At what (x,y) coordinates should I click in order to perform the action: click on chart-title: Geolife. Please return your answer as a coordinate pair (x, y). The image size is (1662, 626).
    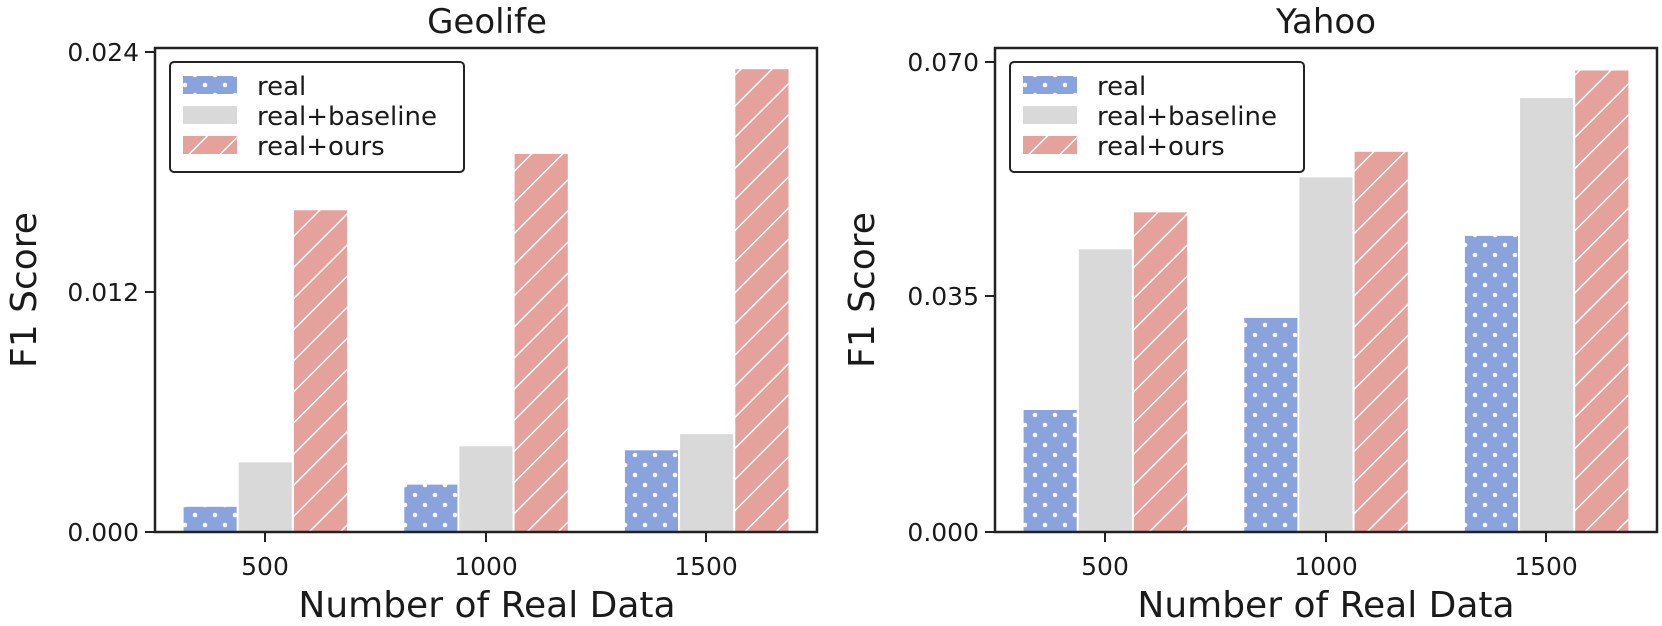
    Looking at the image, I should click on (487, 22).